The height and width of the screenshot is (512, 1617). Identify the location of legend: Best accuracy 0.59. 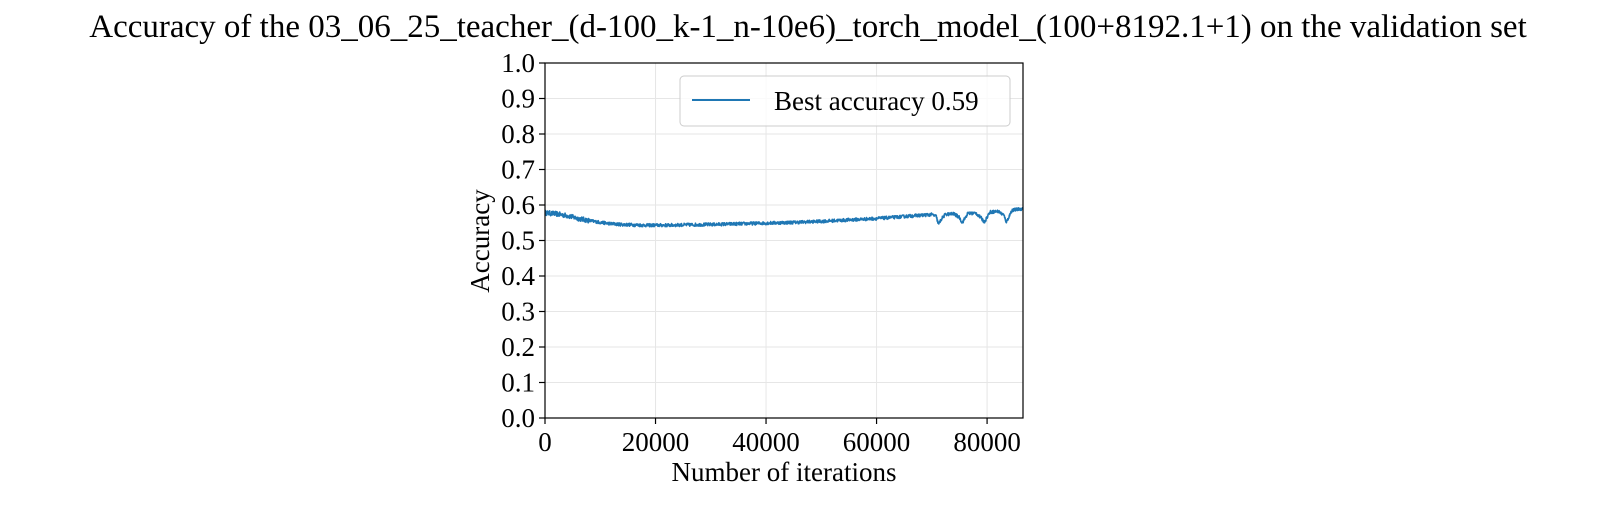
(845, 101).